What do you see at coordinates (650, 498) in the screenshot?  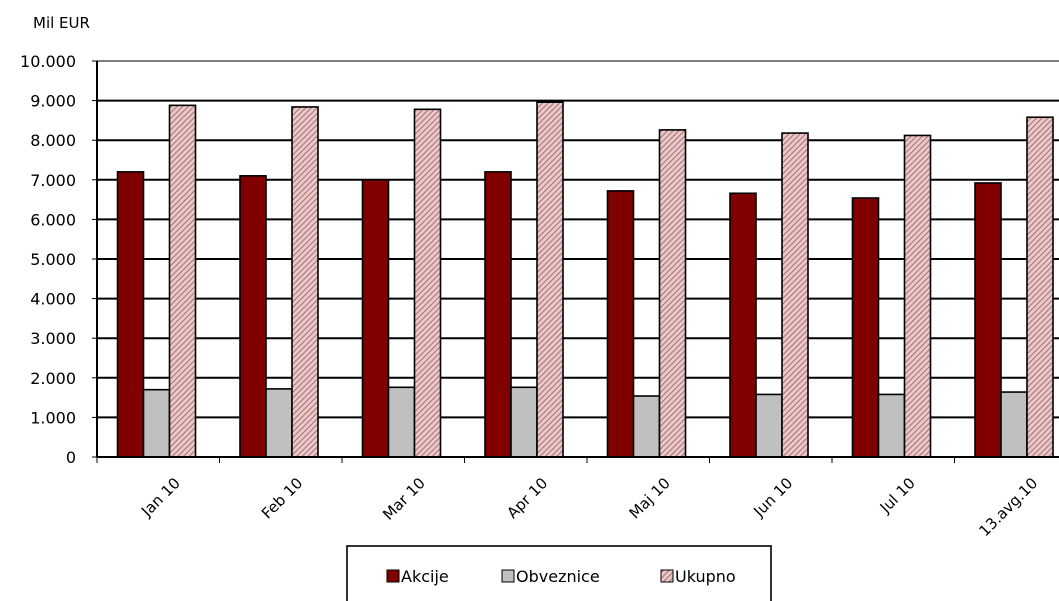 I see `x-tick-label: Maj 10` at bounding box center [650, 498].